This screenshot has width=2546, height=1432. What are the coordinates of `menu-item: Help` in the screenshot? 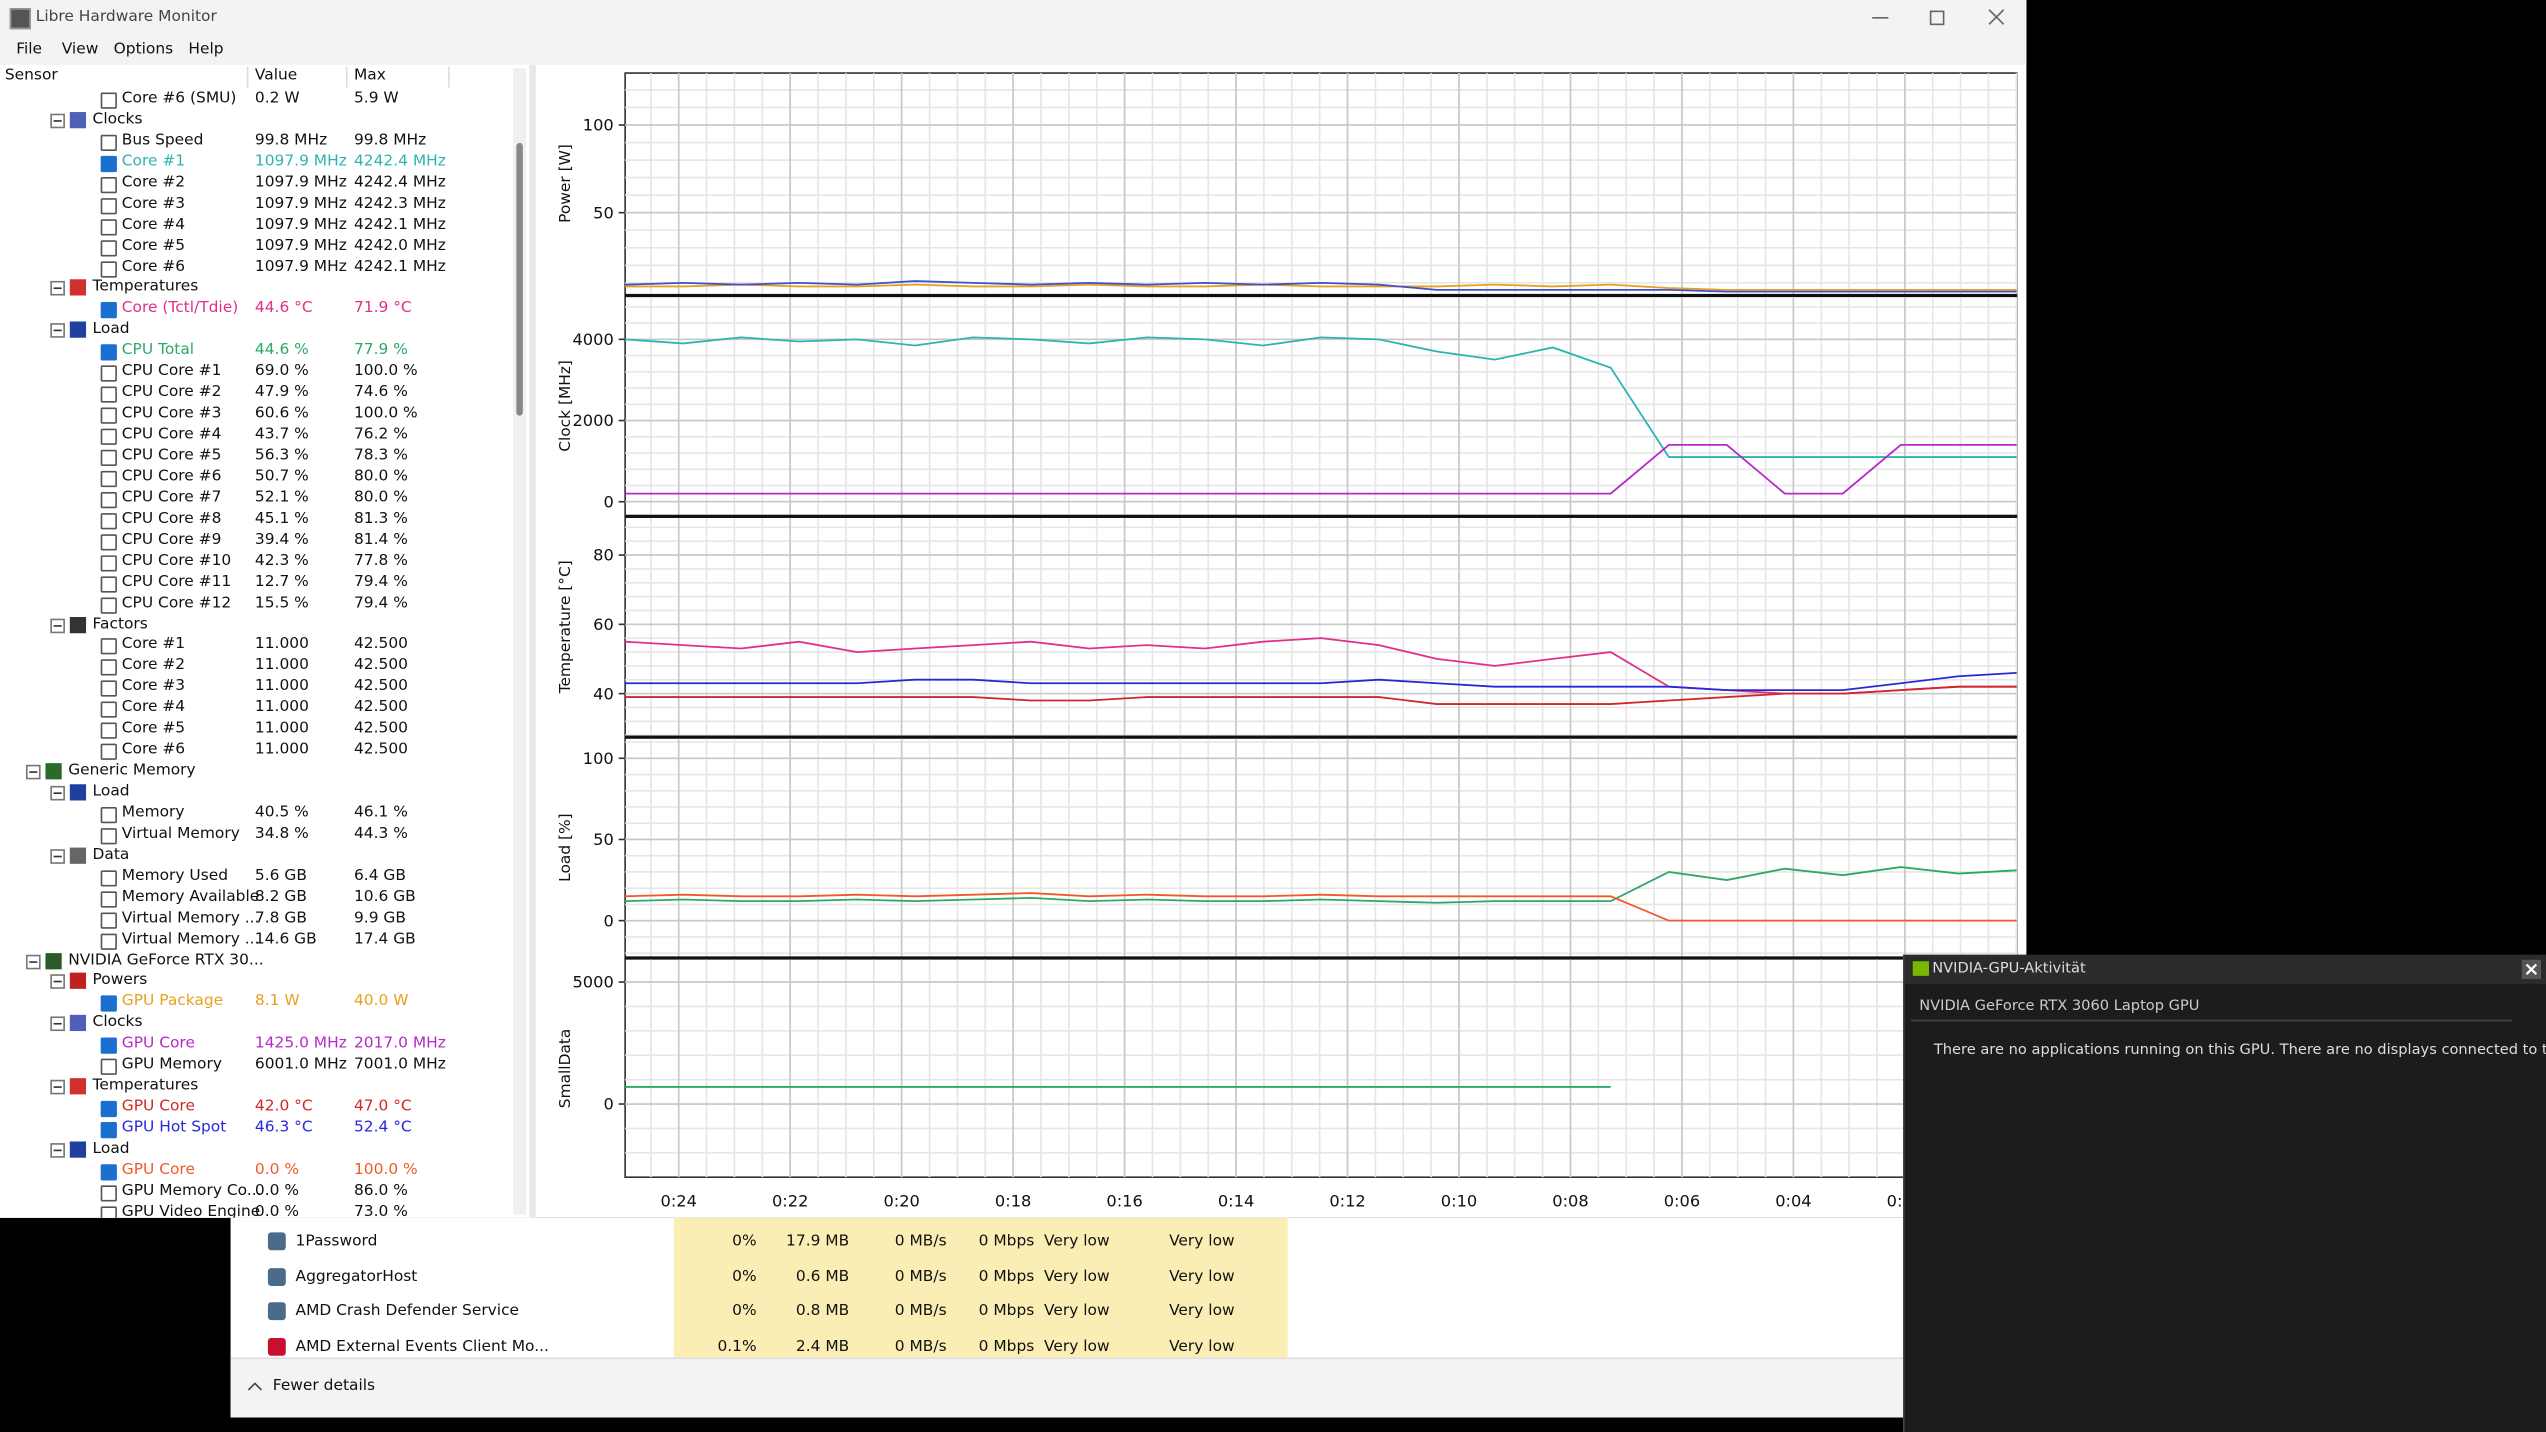 It's located at (206, 49).